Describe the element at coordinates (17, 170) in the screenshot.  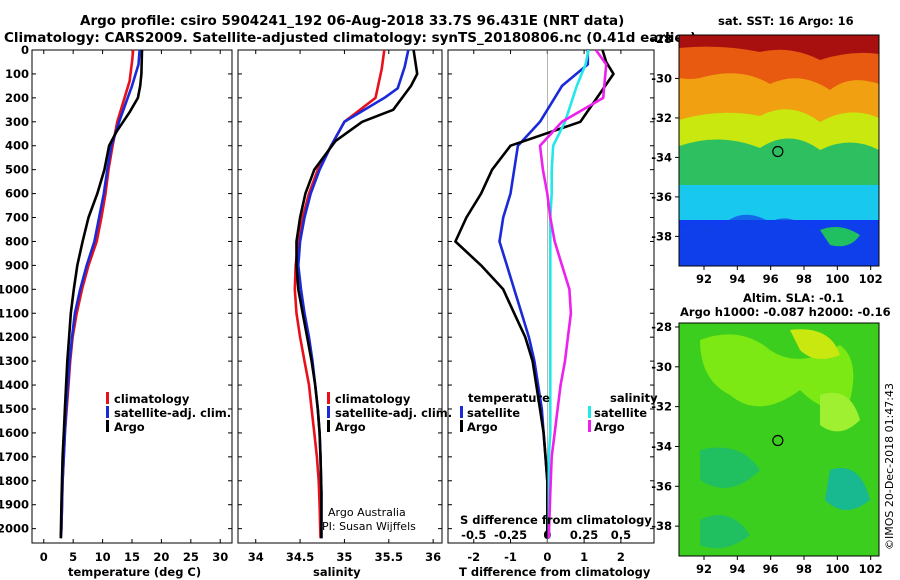
I see `depth-tick-label: 500` at that location.